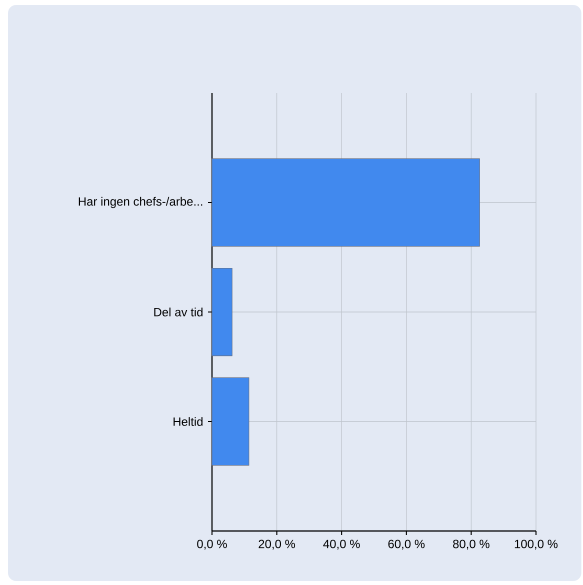 The width and height of the screenshot is (583, 585). Describe the element at coordinates (406, 545) in the screenshot. I see `x-tick-label: 60,0 %` at that location.